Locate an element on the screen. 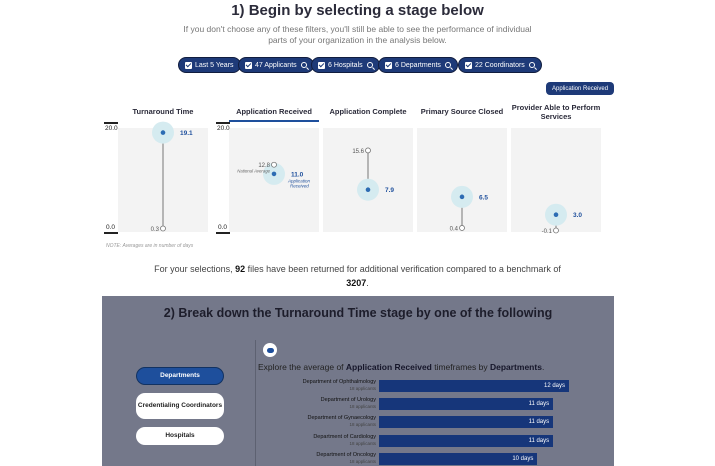 This screenshot has height=466, width=715. axis-min-label-1: 0.0 is located at coordinates (111, 227).